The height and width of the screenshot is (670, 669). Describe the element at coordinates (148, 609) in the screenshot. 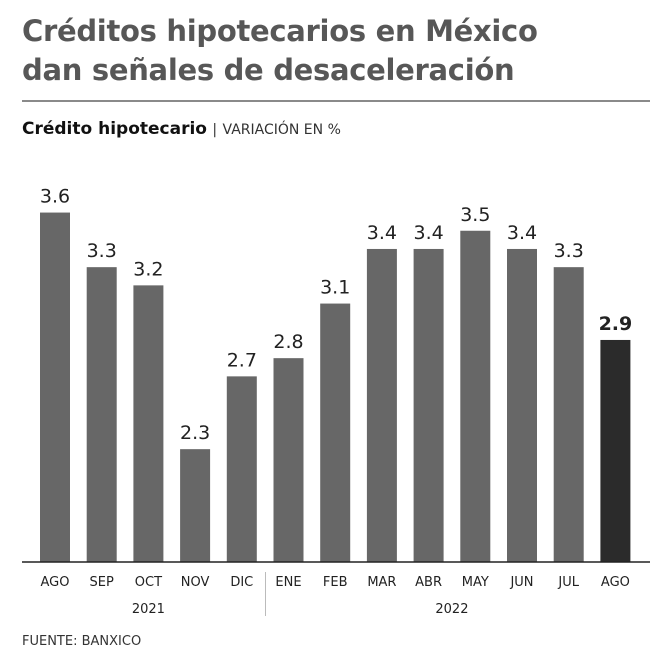

I see `year-label: 2021` at that location.